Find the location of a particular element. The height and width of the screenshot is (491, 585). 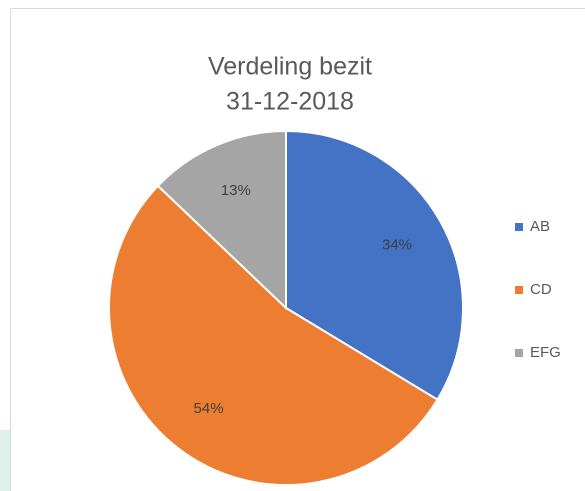

legend: AB CD EFG is located at coordinates (538, 289).